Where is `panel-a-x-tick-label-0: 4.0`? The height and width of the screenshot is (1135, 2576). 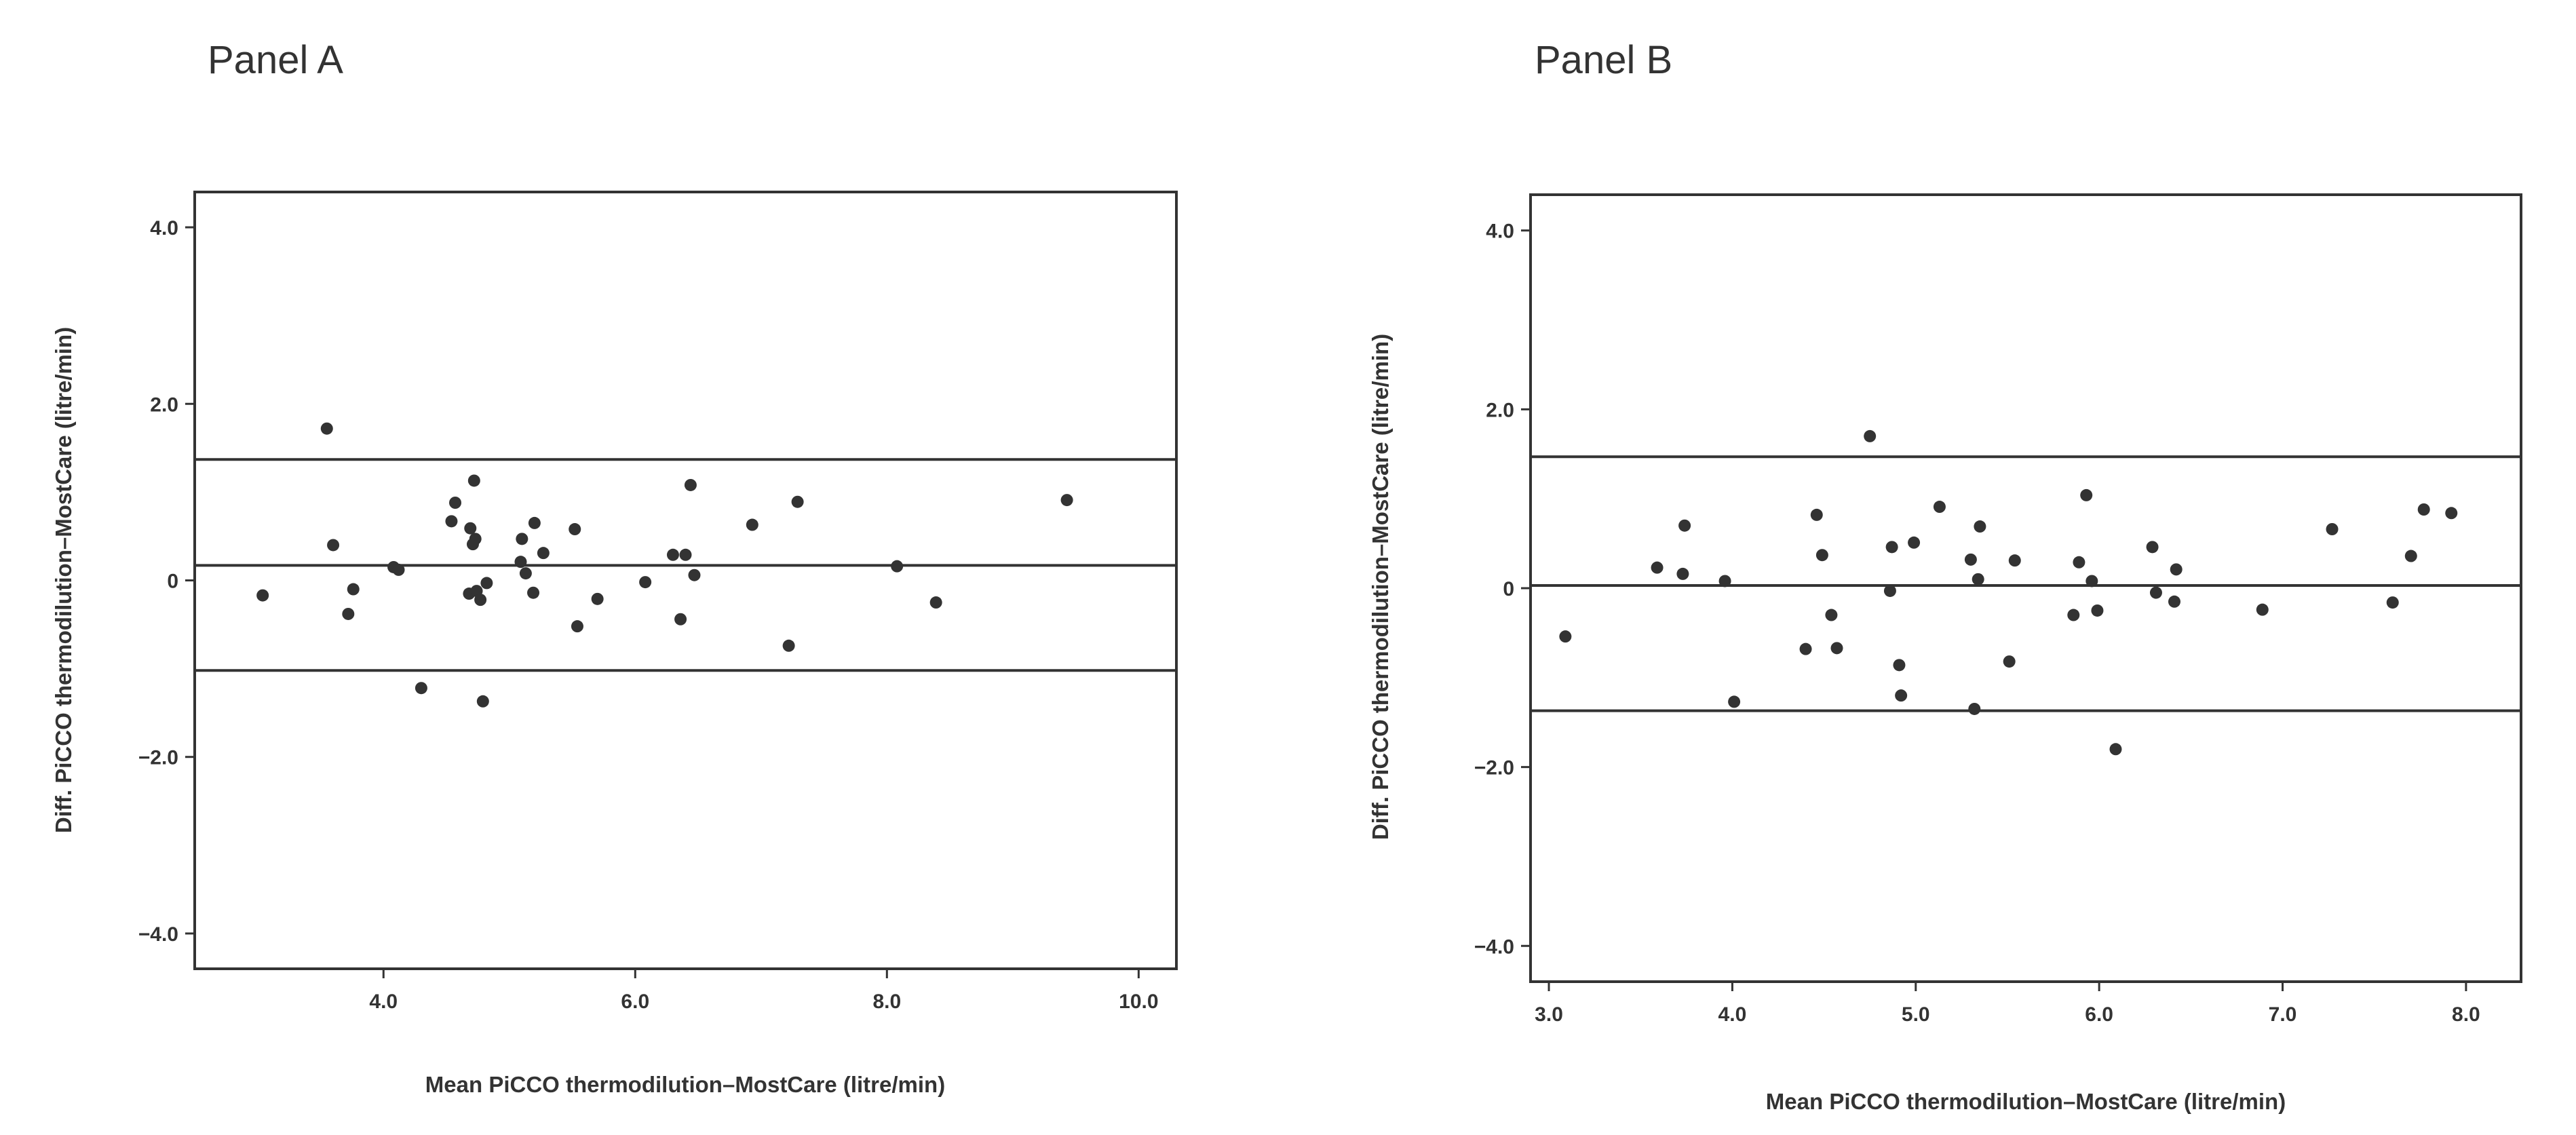 panel-a-x-tick-label-0: 4.0 is located at coordinates (383, 1001).